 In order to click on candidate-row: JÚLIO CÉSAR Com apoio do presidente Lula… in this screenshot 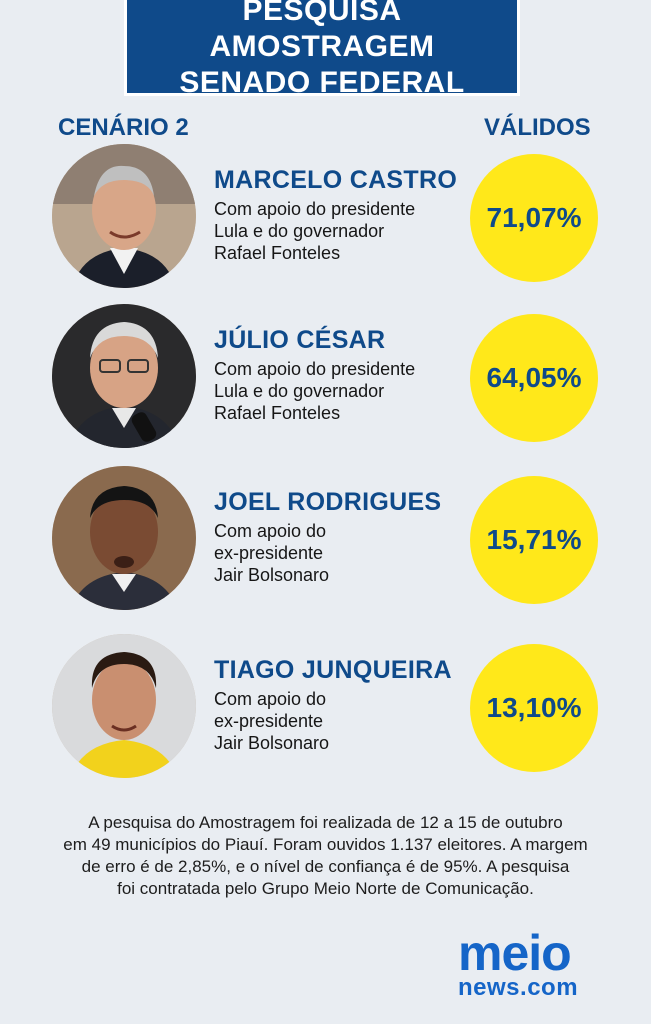, I will do `click(325, 379)`.